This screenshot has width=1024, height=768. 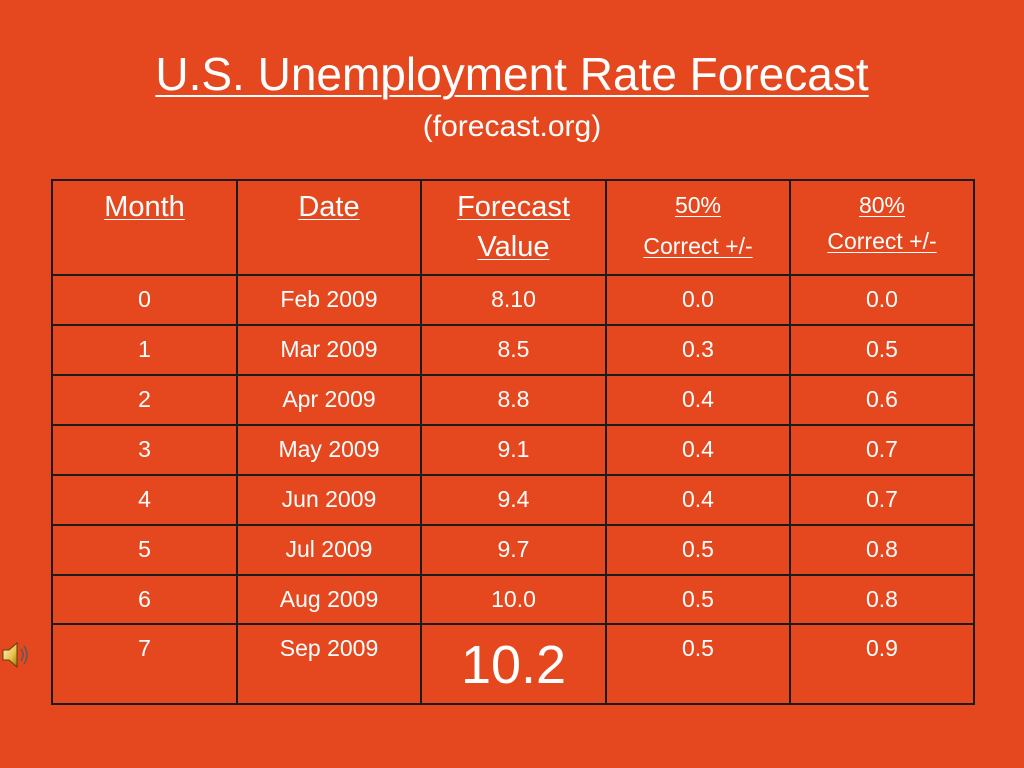 What do you see at coordinates (329, 349) in the screenshot?
I see `cell-date: Mar 2009` at bounding box center [329, 349].